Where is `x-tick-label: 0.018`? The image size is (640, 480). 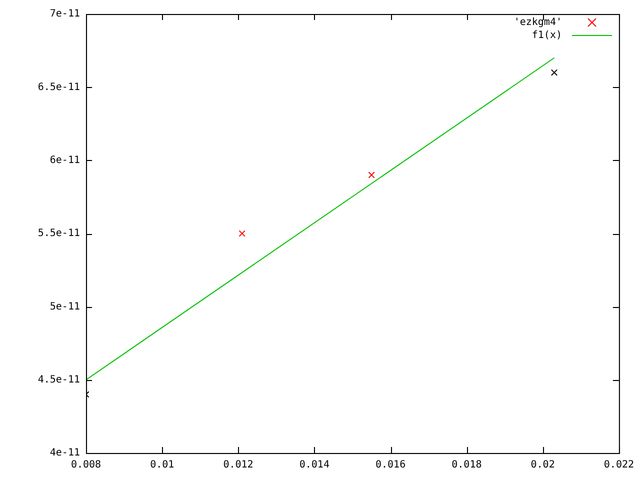
x-tick-label: 0.018 is located at coordinates (467, 465).